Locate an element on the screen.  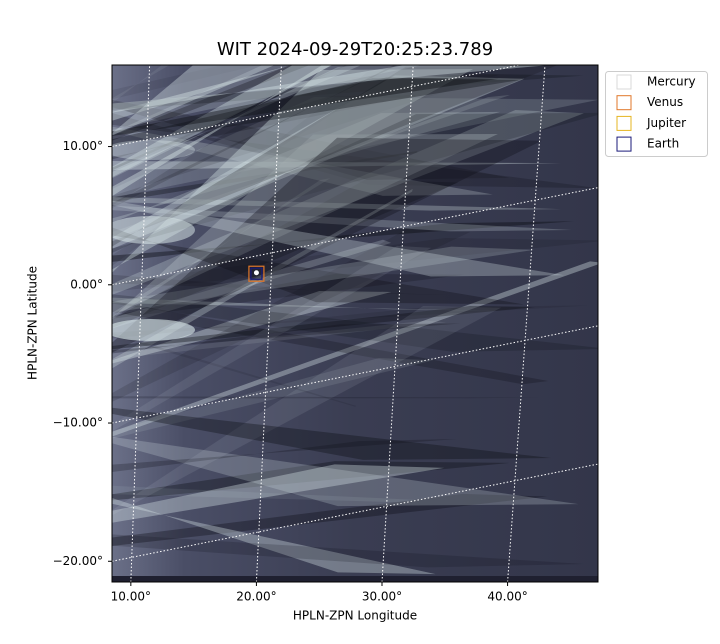
x-tick-label: 20.00° is located at coordinates (256, 597).